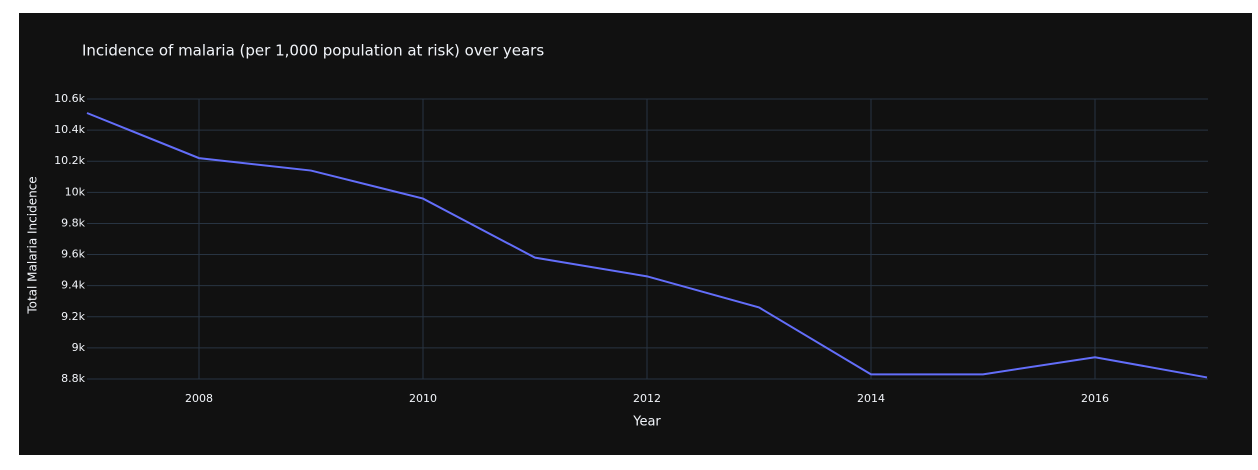 The width and height of the screenshot is (1258, 470). I want to click on x-axis-title: Year, so click(646, 422).